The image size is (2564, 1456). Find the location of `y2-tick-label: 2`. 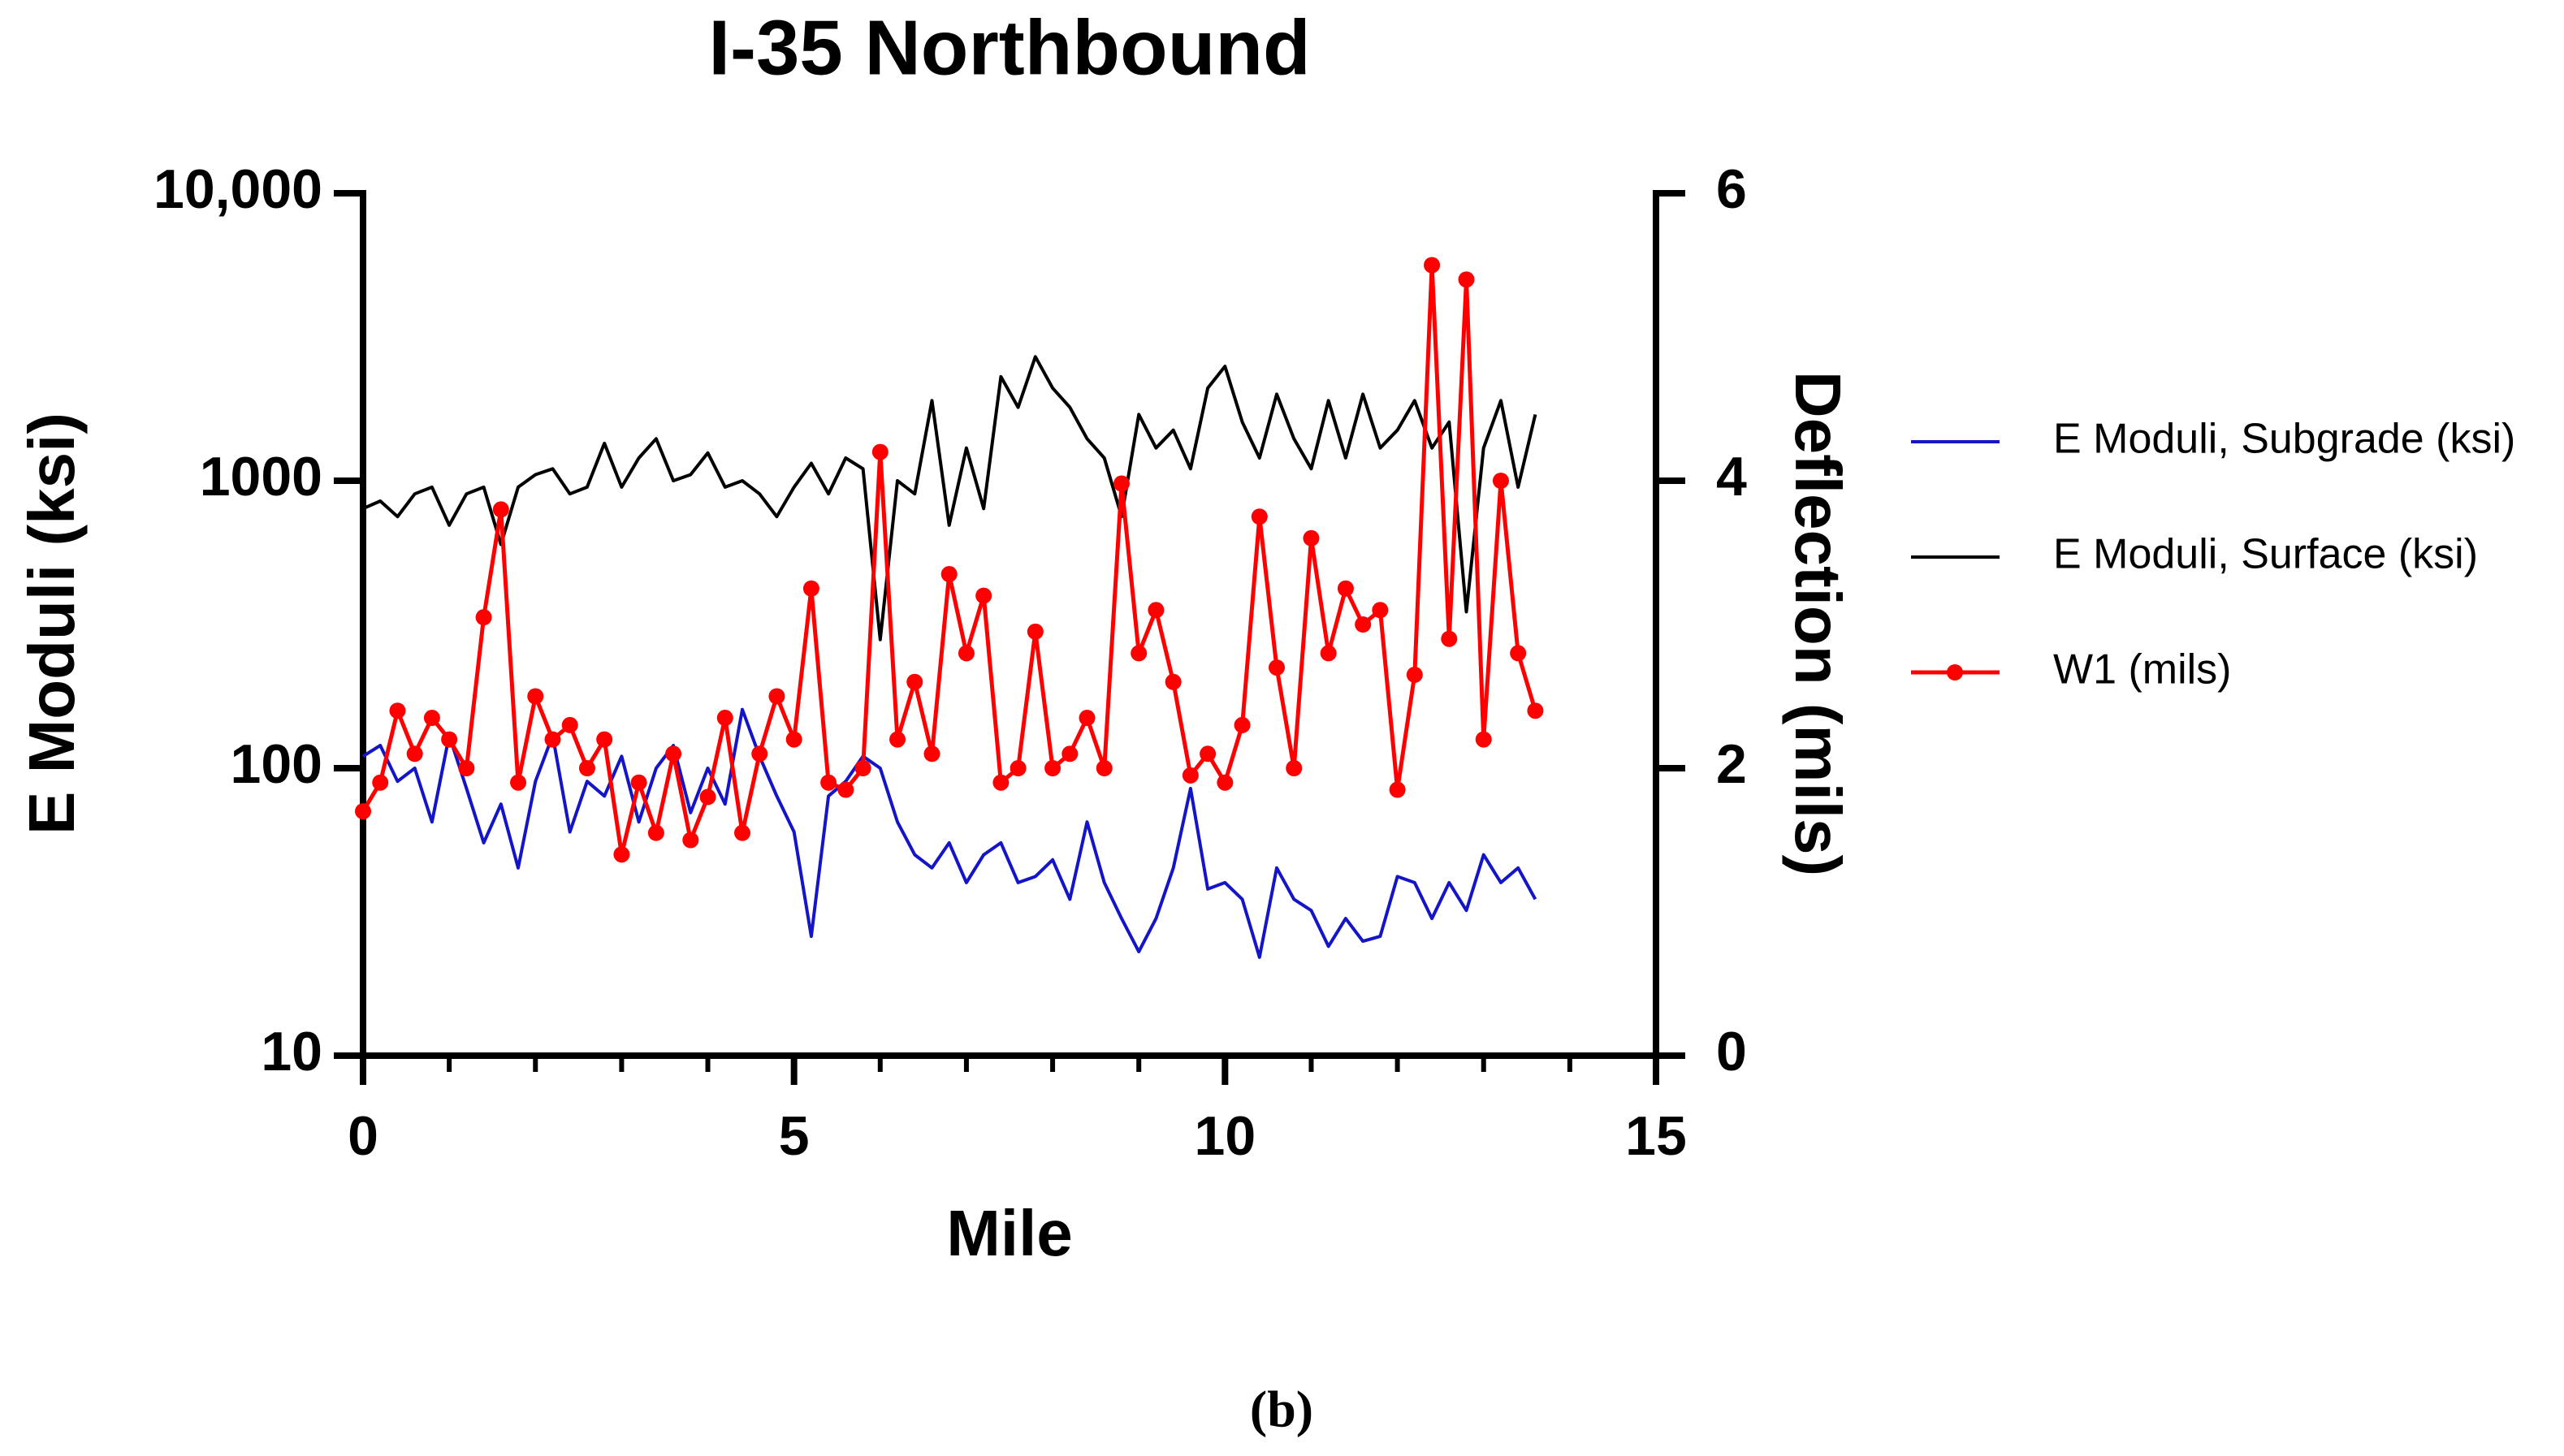

y2-tick-label: 2 is located at coordinates (1731, 764).